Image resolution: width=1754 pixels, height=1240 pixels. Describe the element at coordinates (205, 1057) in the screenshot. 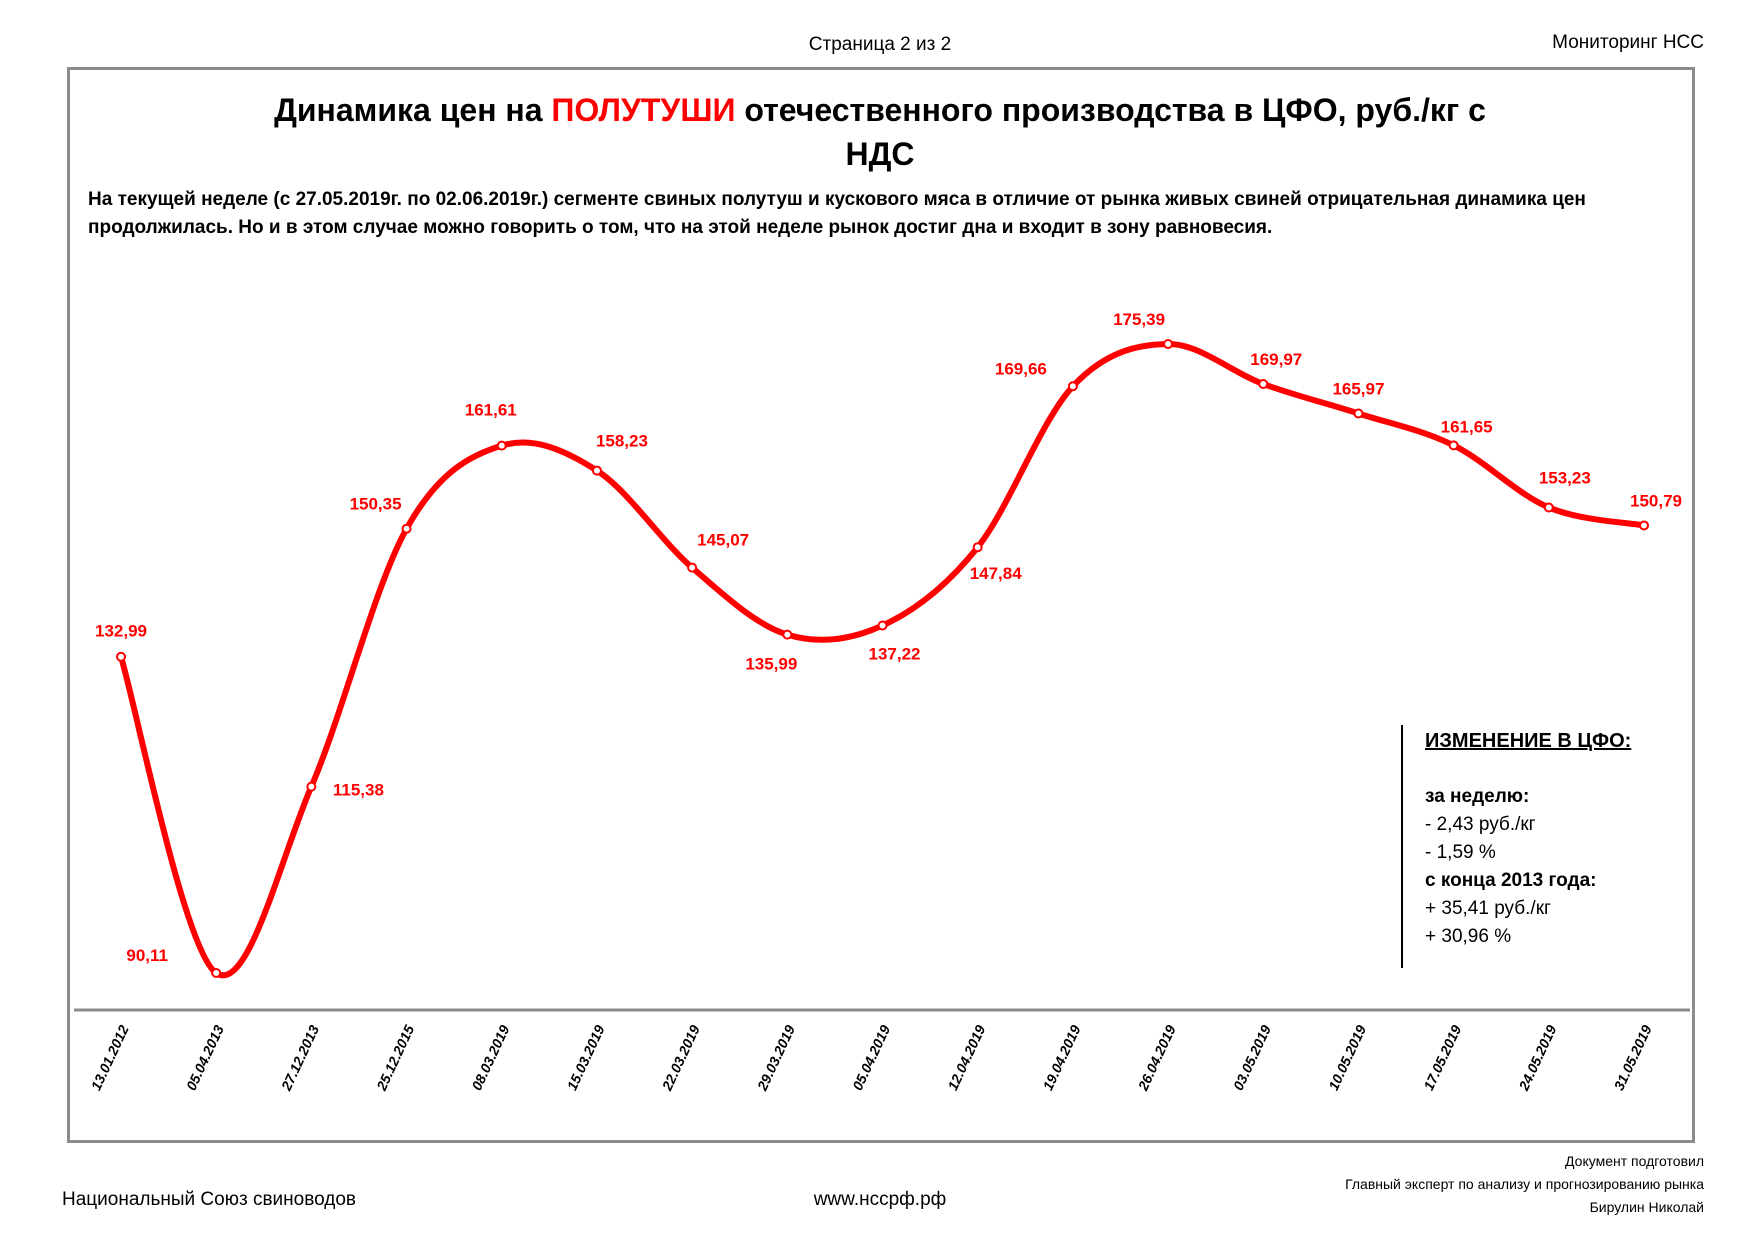

I see `x-tick-label: 05.04.2013` at that location.